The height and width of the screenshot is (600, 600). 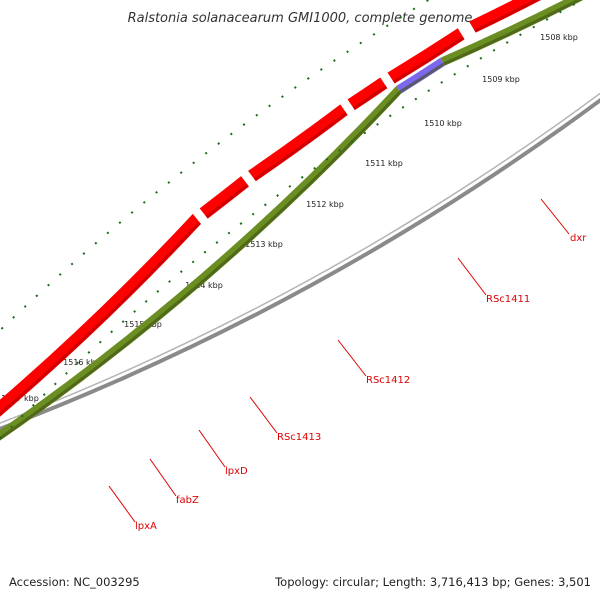 I want to click on kbp-label: 1512 kbp, so click(x=325, y=204).